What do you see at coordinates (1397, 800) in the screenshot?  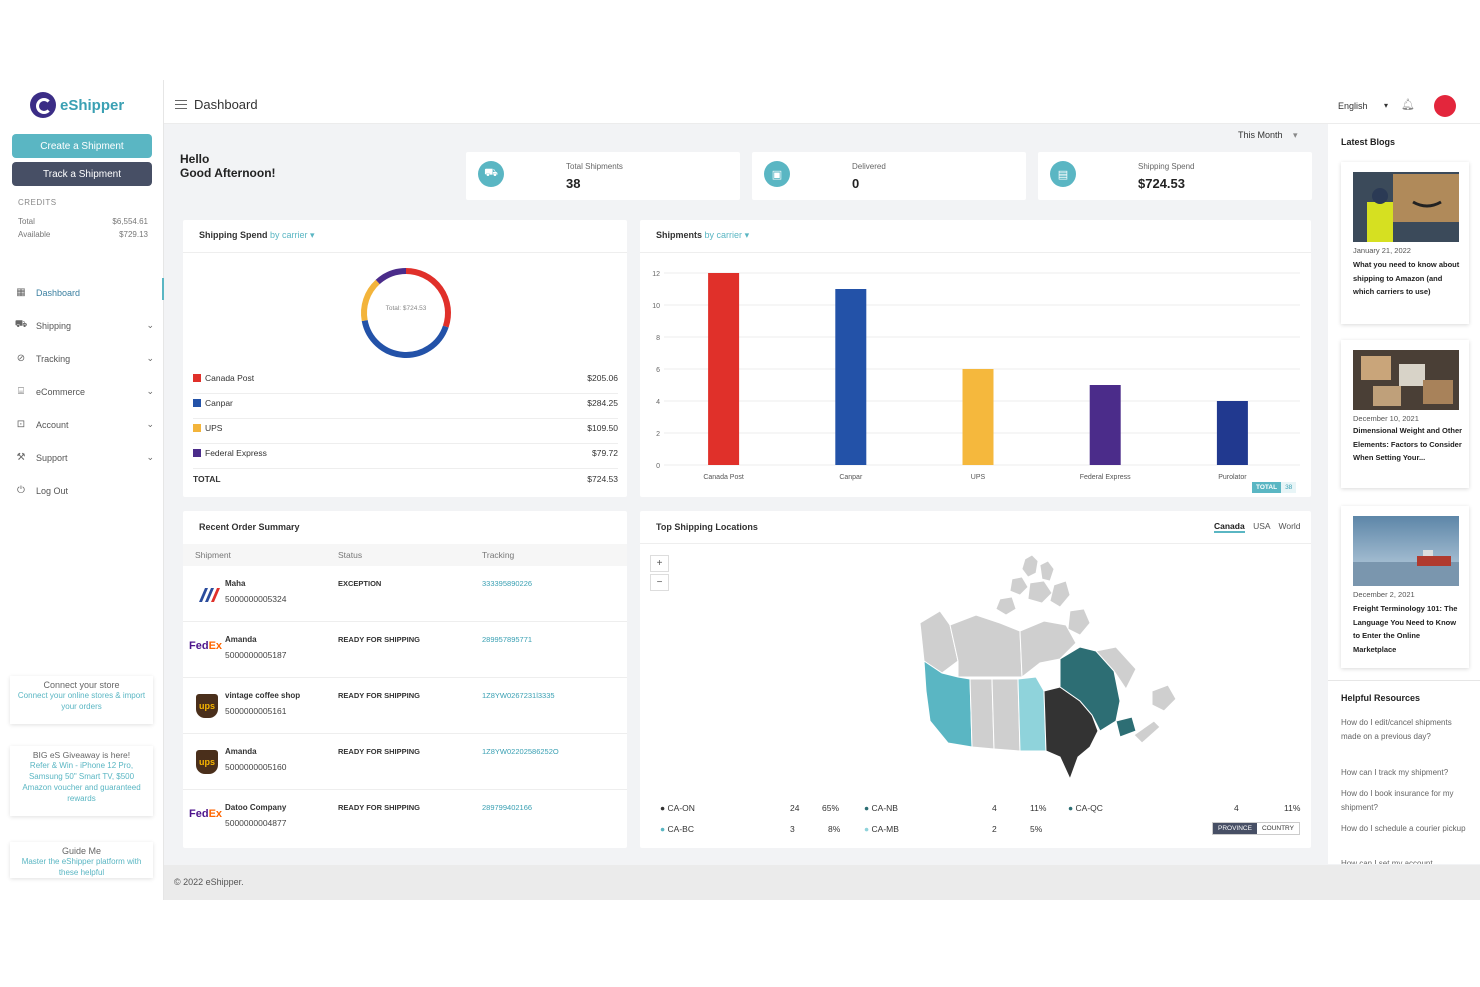 I see `resource-link: How do I book insurance for my shipment?` at bounding box center [1397, 800].